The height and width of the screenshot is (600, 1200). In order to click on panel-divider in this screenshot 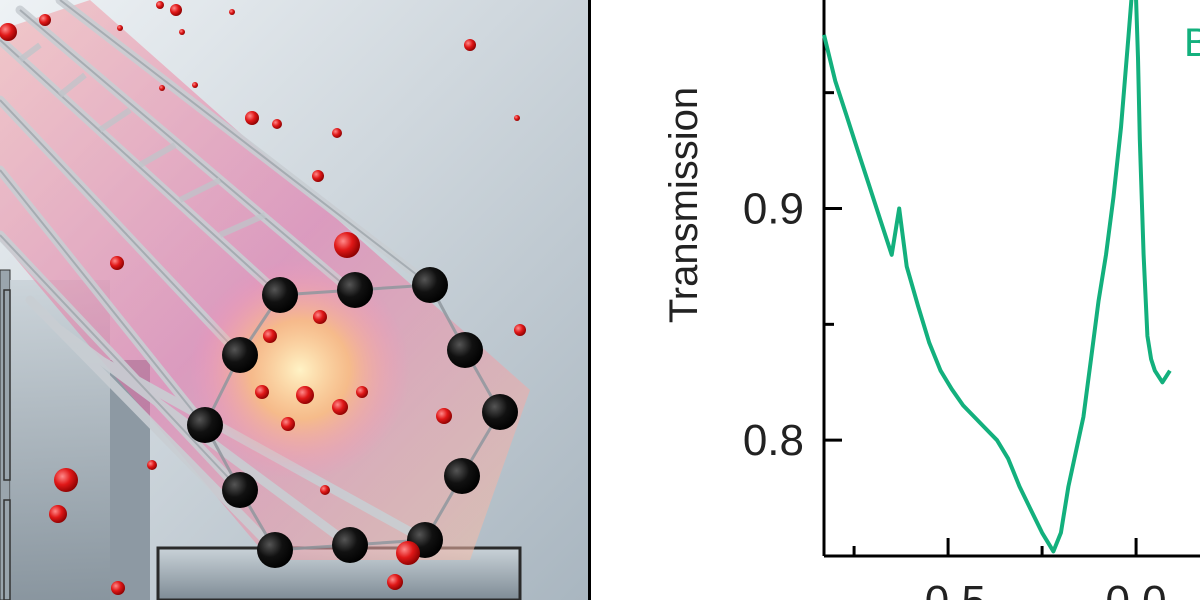, I will do `click(589, 300)`.